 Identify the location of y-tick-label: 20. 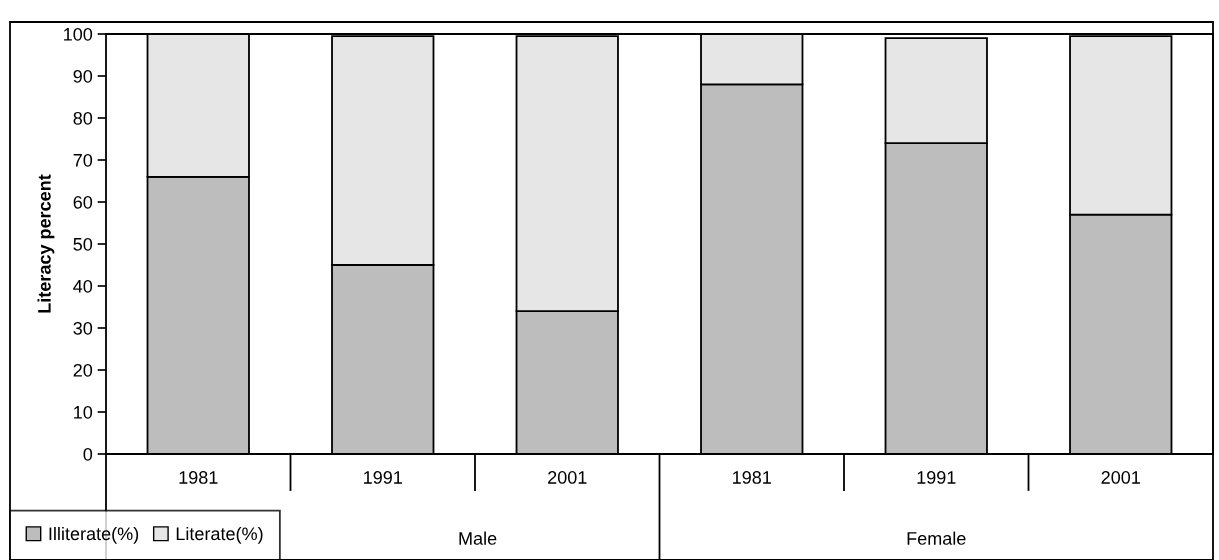
(83, 370).